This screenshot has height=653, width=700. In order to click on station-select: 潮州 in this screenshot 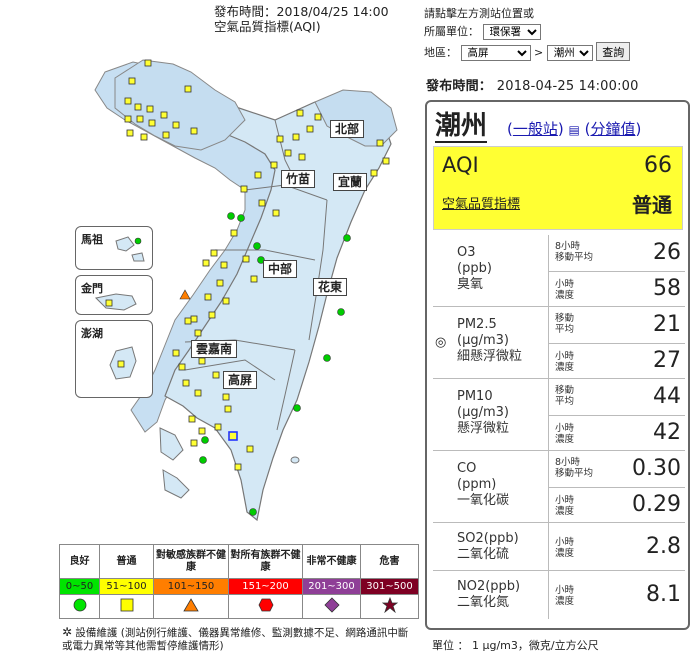, I will do `click(569, 53)`.